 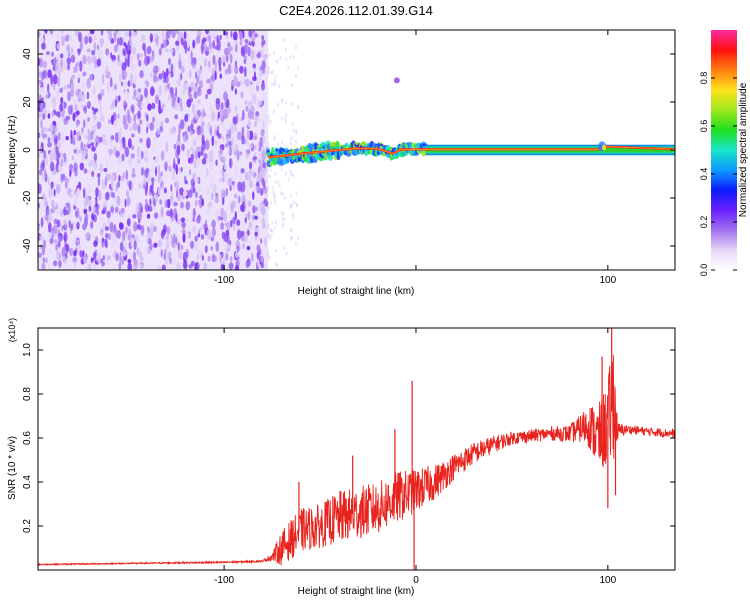 What do you see at coordinates (704, 222) in the screenshot?
I see `colorbar-tick-label: 0.2` at bounding box center [704, 222].